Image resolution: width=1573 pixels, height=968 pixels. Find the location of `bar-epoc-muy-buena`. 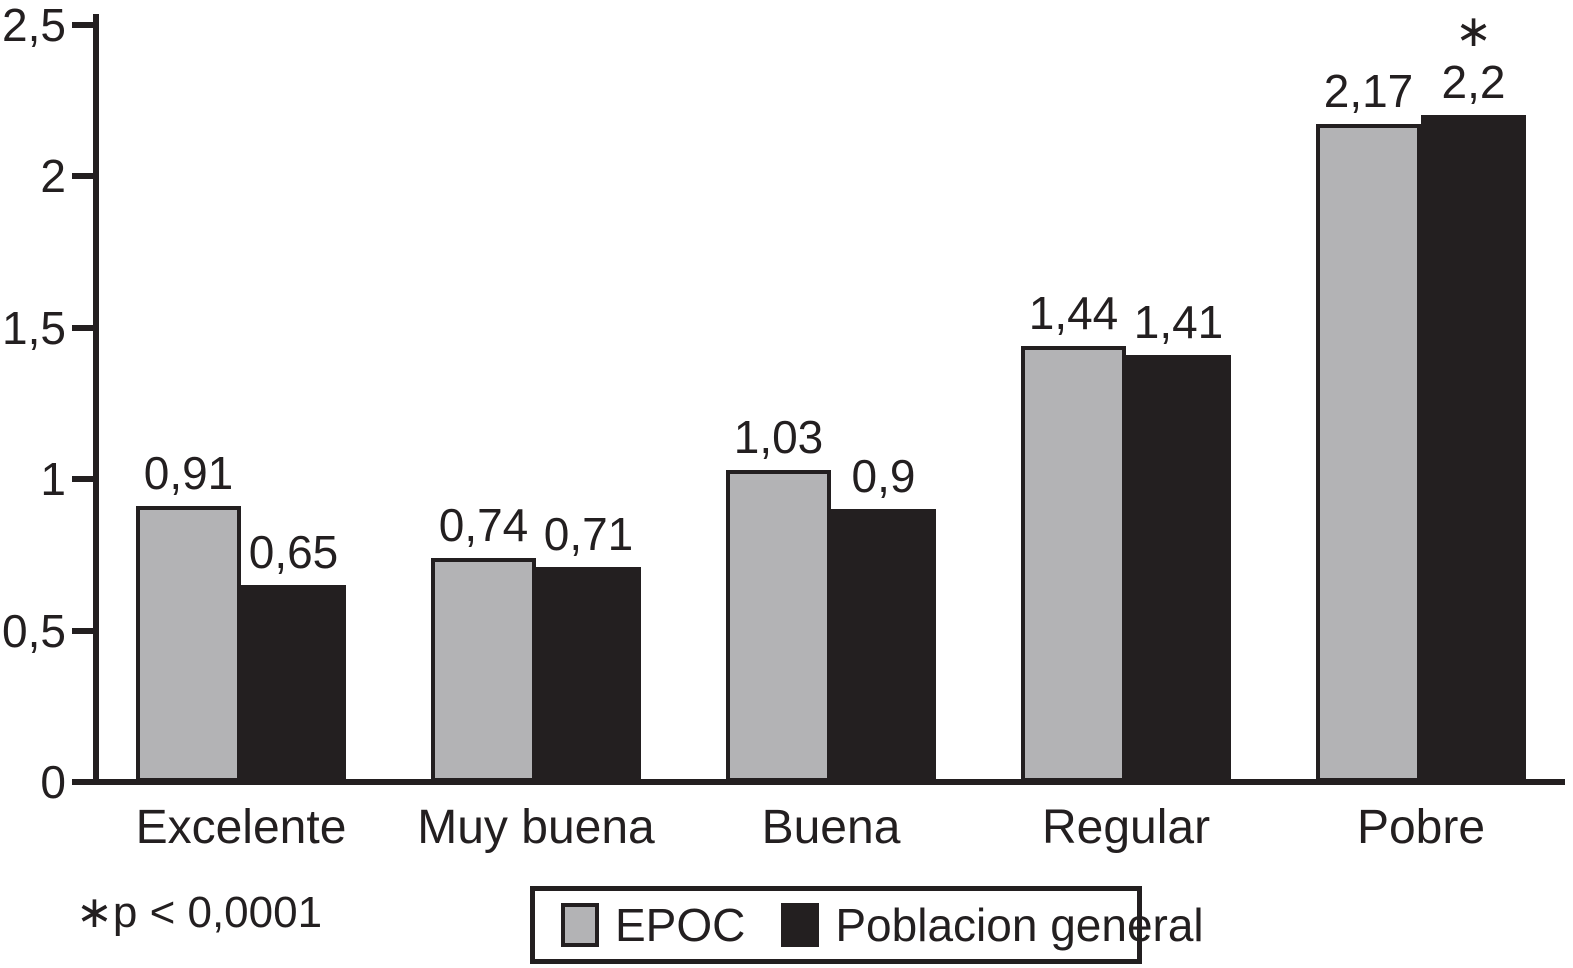

bar-epoc-muy-buena is located at coordinates (483, 670).